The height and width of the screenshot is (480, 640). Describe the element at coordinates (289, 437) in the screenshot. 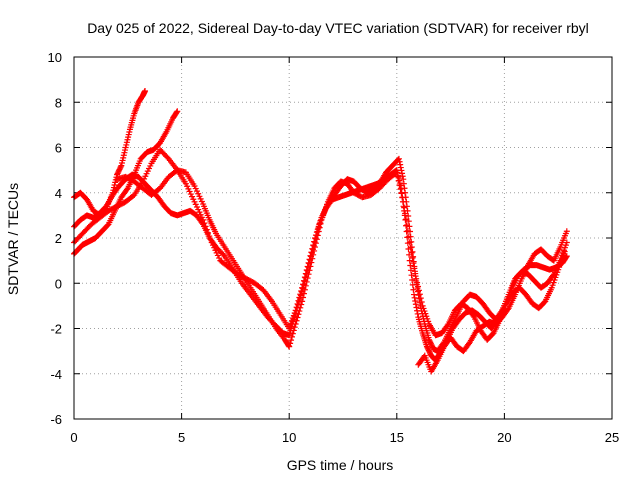

I see `x-tick-label: 10` at that location.